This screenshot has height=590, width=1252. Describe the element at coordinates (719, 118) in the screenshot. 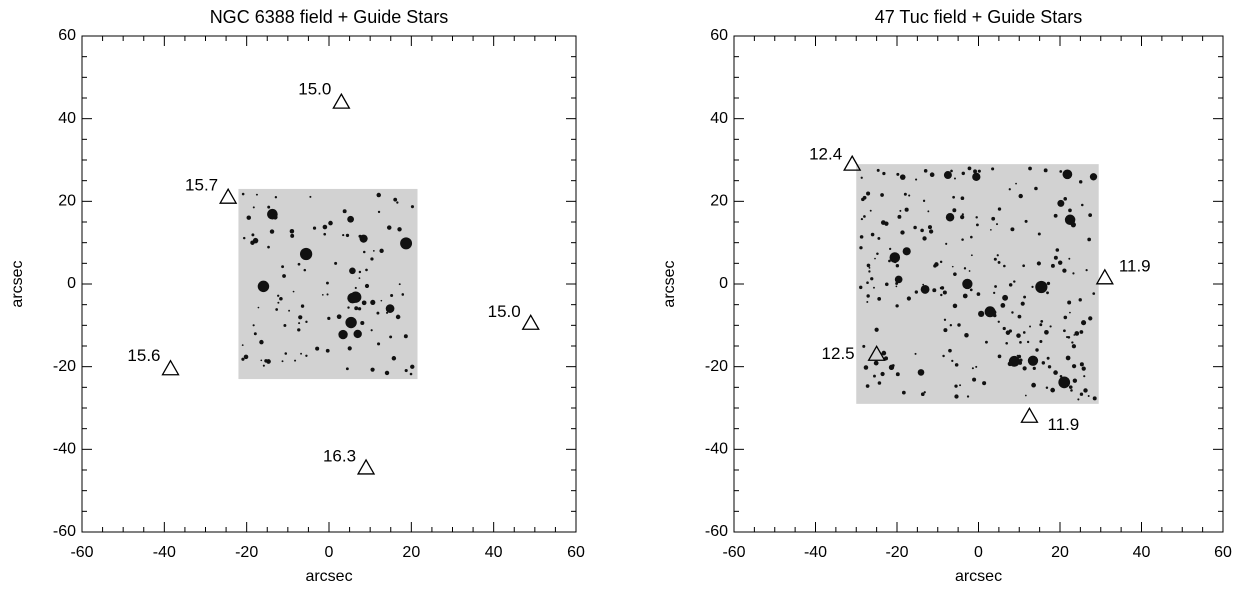

I see `y-tick-label: 40` at that location.